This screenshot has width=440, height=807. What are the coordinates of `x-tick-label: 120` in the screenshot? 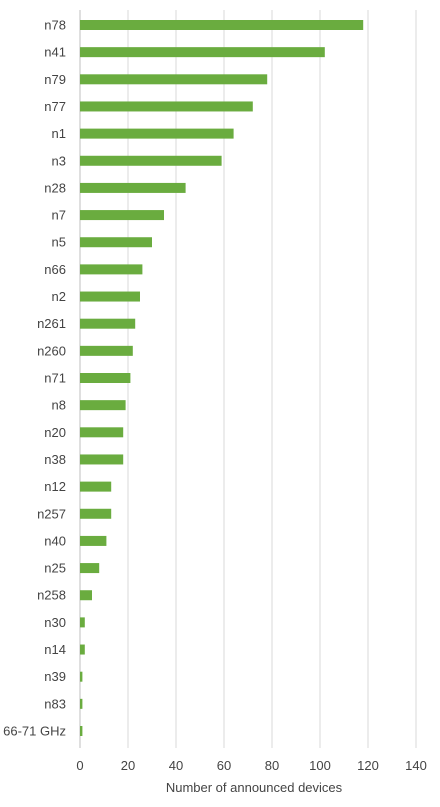 It's located at (368, 765).